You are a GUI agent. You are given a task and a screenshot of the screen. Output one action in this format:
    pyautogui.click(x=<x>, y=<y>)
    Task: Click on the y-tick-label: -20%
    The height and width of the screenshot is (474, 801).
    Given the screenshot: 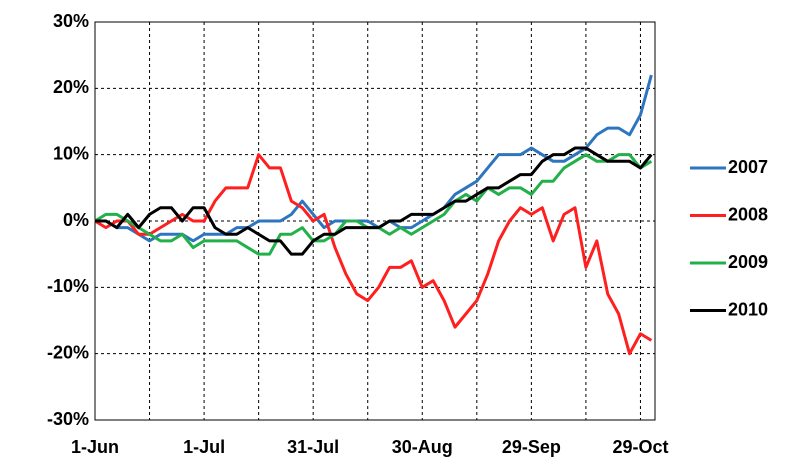 What is the action you would take?
    pyautogui.click(x=68, y=352)
    